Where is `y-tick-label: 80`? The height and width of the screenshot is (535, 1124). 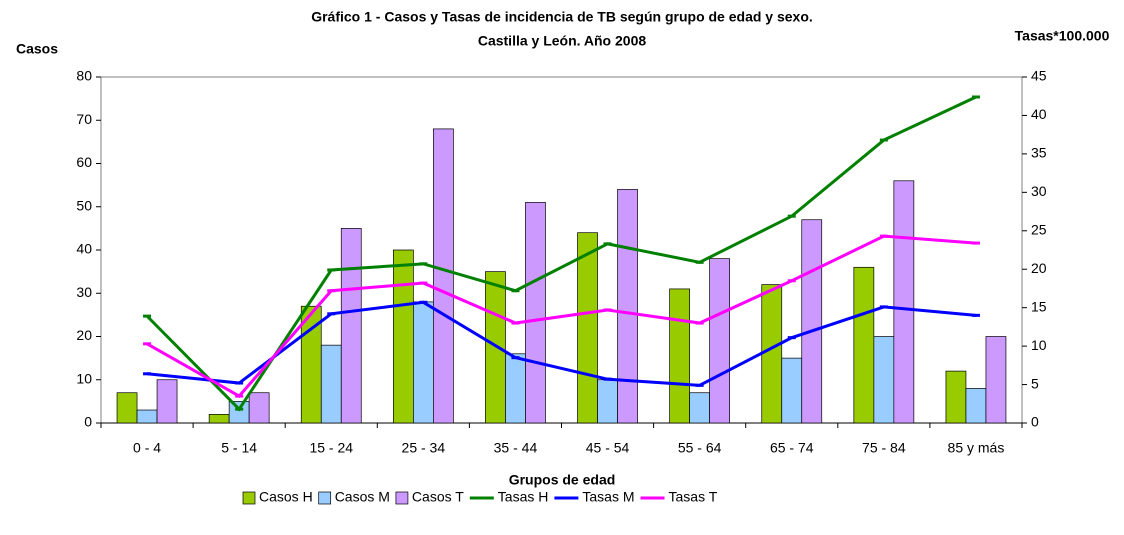 y-tick-label: 80 is located at coordinates (84, 76).